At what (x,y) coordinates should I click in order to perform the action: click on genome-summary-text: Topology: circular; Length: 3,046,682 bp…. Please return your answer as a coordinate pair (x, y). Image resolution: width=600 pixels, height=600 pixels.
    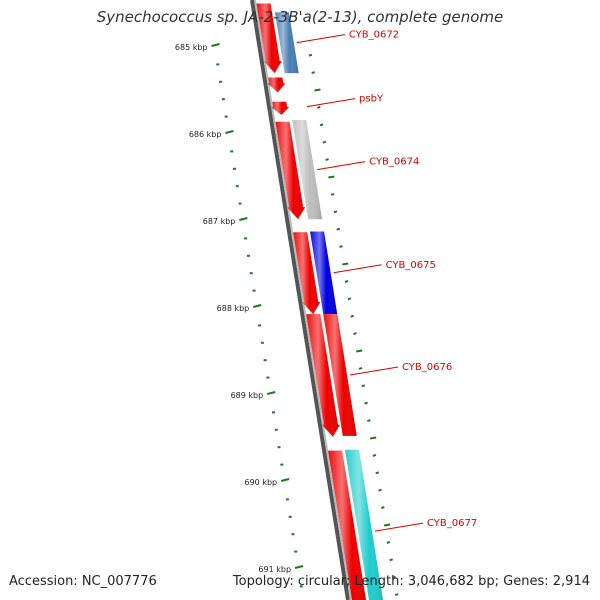
    Looking at the image, I should click on (411, 581).